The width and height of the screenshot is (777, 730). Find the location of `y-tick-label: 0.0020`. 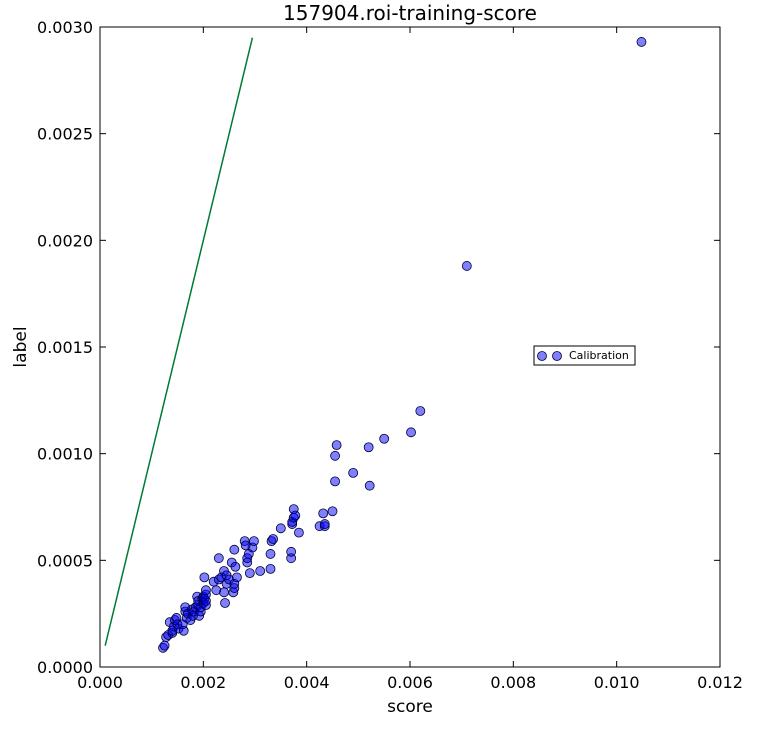

y-tick-label: 0.0020 is located at coordinates (65, 240).